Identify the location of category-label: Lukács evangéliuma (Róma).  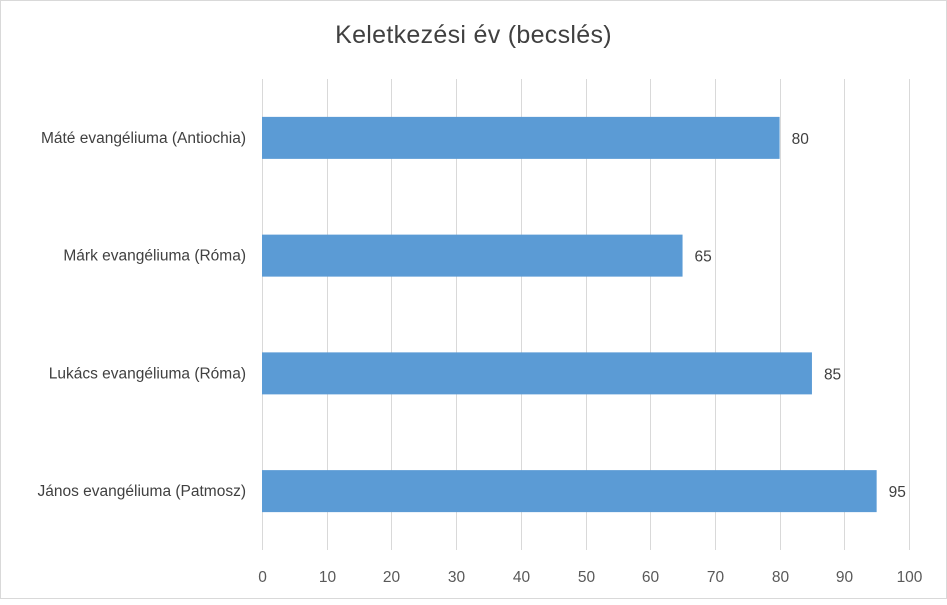
(147, 373).